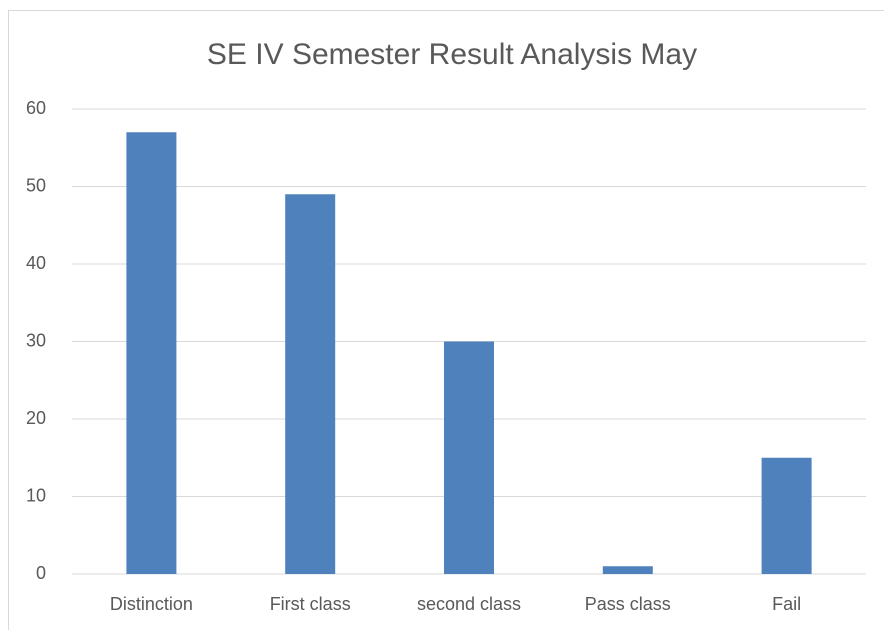  Describe the element at coordinates (452, 54) in the screenshot. I see `chart-title: SE IV Semester Result Analysis May` at that location.